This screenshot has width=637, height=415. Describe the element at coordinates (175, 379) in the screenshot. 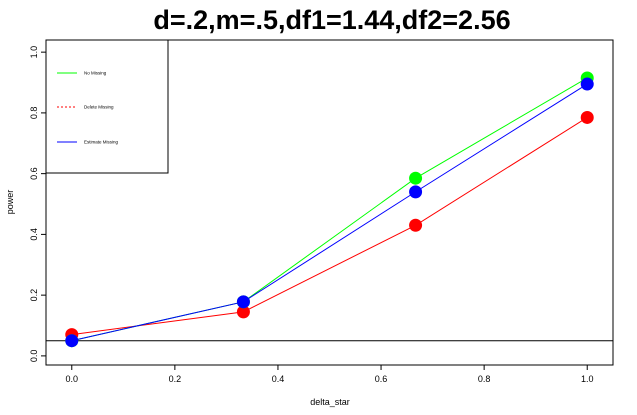

I see `x-tick-label: 0.2` at that location.